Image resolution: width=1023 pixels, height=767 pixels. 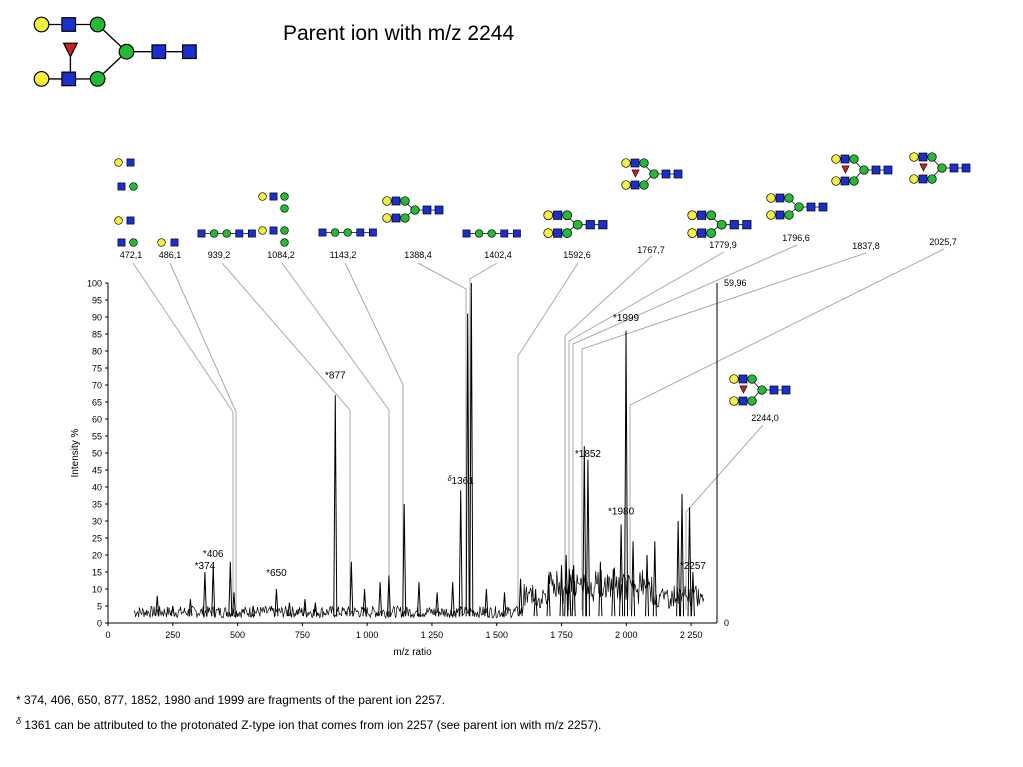 What do you see at coordinates (97, 505) in the screenshot?
I see `y-tick-label: 35` at bounding box center [97, 505].